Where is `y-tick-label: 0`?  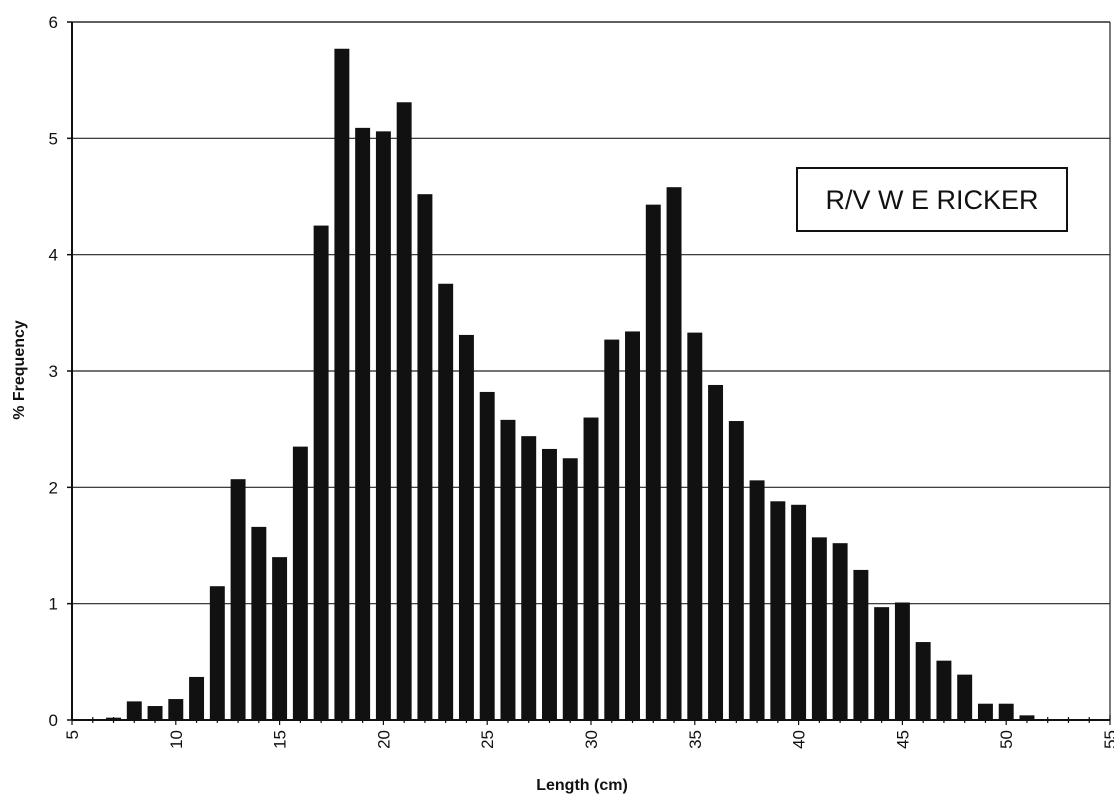
y-tick-label: 0 is located at coordinates (53, 720).